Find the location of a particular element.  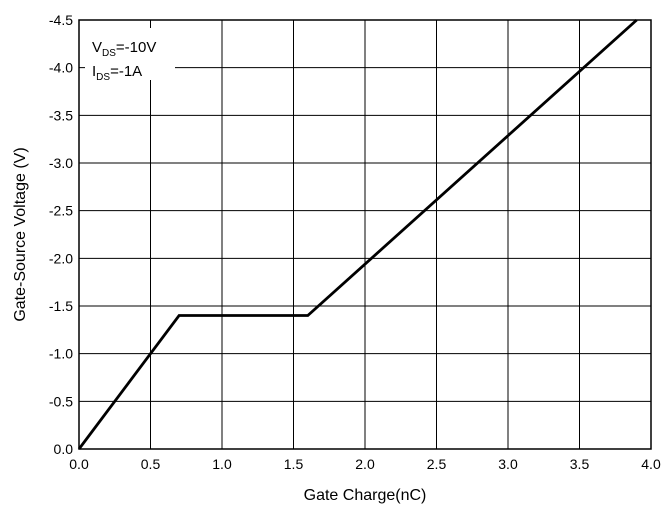

y-tick-label: -4.0 is located at coordinates (61, 68).